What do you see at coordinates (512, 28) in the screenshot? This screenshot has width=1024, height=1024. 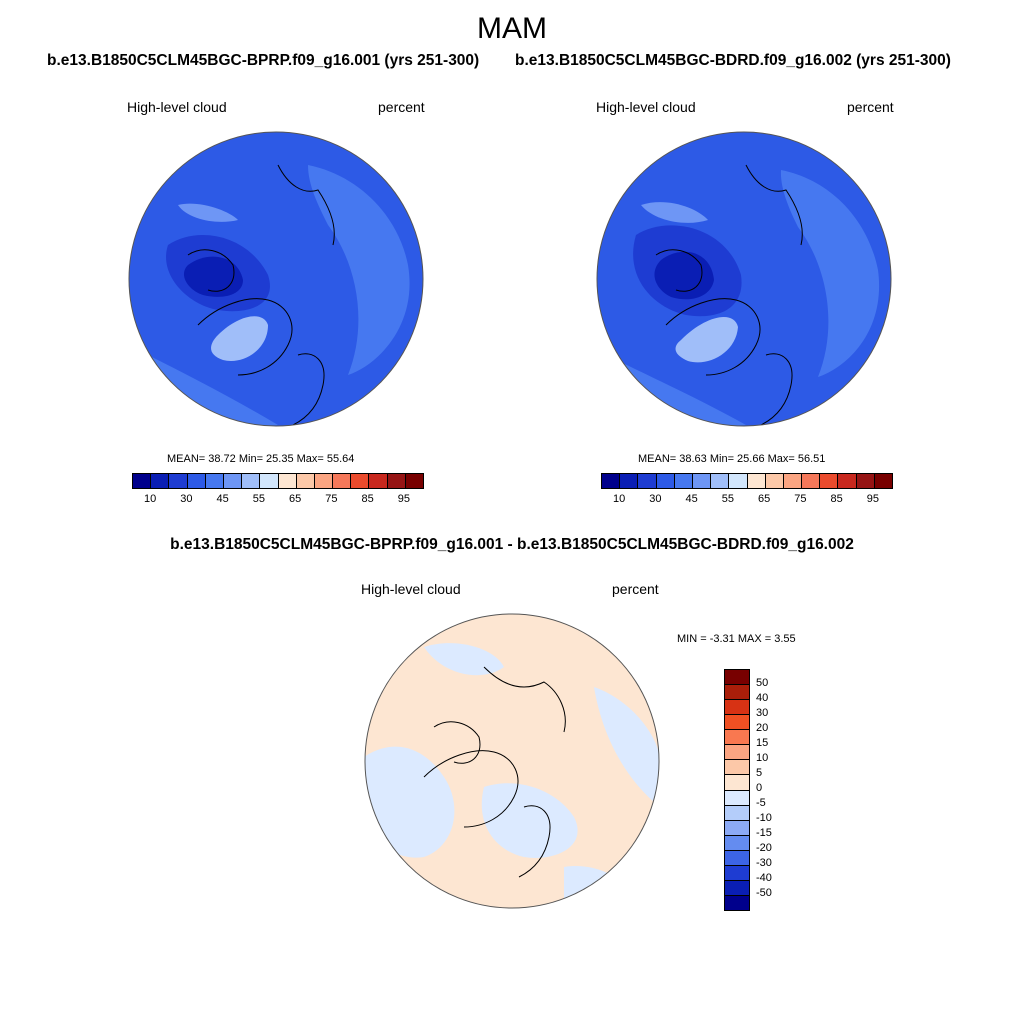 I see `season-title: MAM` at bounding box center [512, 28].